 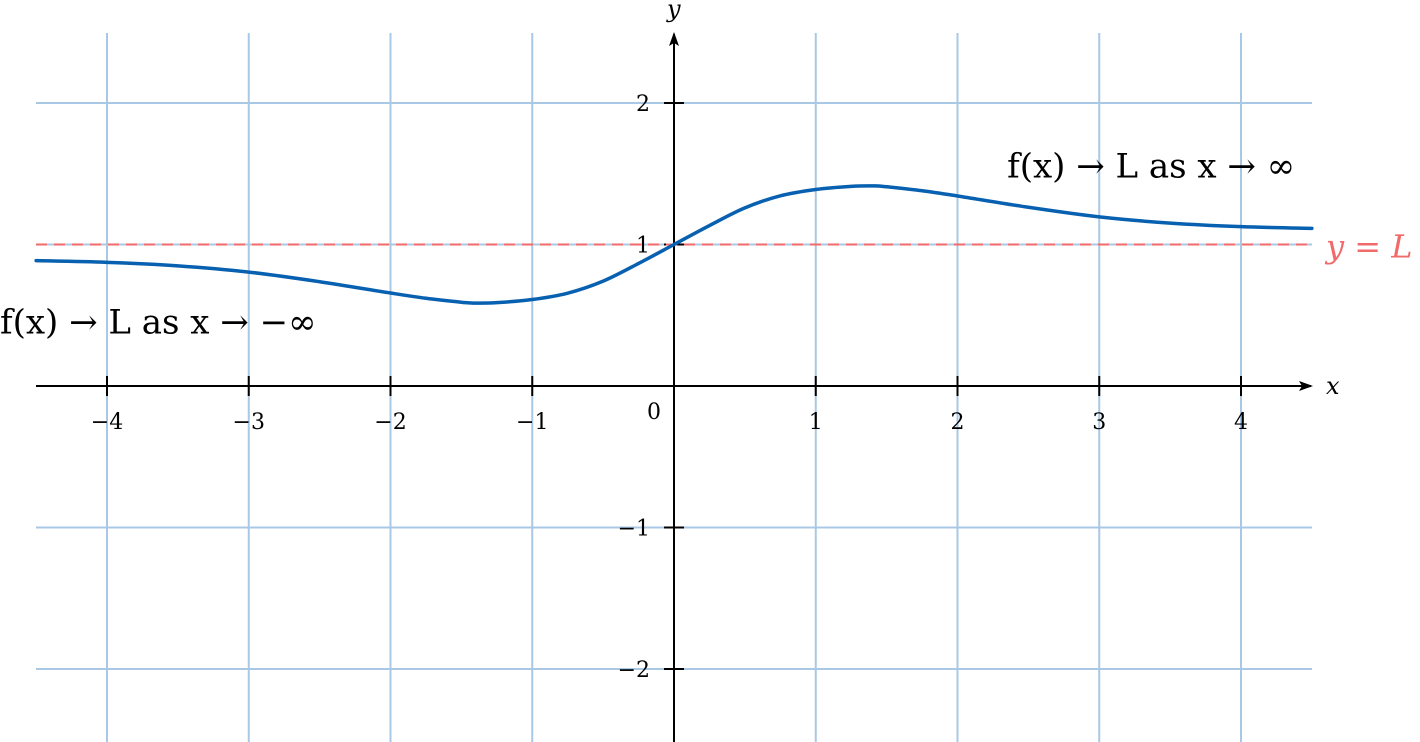 What do you see at coordinates (643, 246) in the screenshot?
I see `y-tick-label: 1` at bounding box center [643, 246].